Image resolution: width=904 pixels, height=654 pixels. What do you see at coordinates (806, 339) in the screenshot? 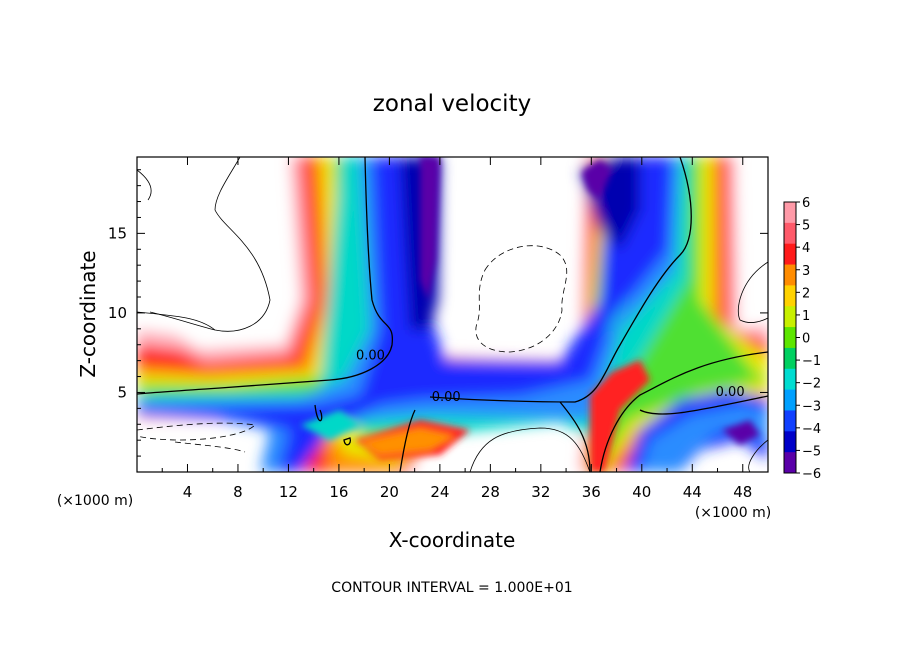
I see `colorbar-tick-label: 0` at bounding box center [806, 339].